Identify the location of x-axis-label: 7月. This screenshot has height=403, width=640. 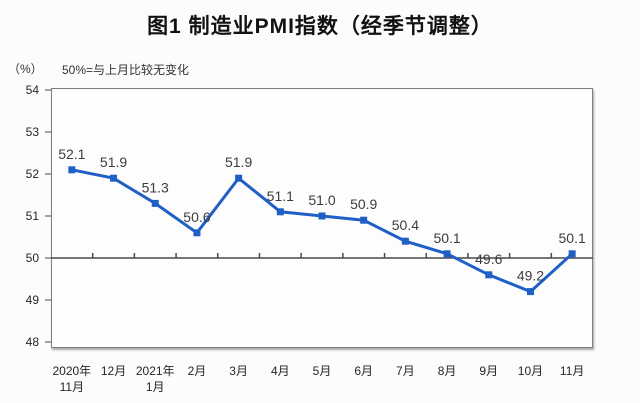
(405, 371).